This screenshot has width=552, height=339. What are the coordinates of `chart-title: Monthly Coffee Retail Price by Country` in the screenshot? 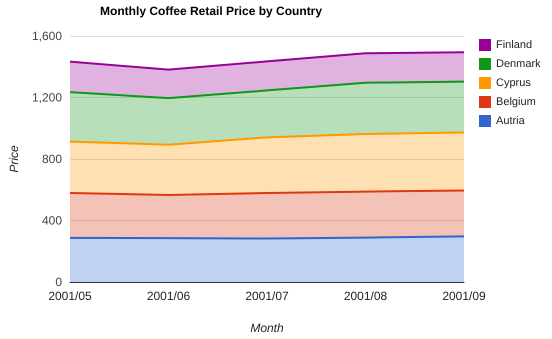 It's located at (211, 11).